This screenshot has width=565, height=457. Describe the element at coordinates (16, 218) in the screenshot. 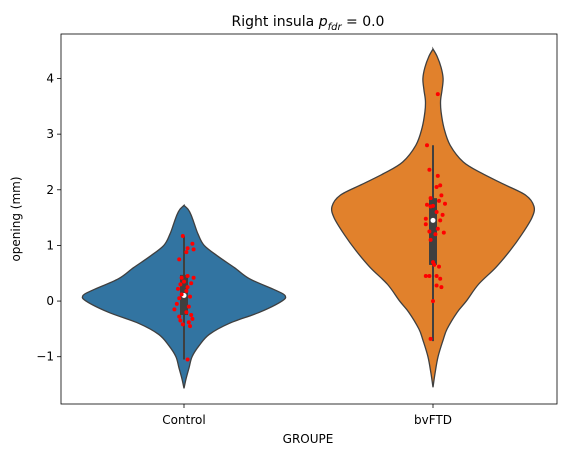

I see `y-axis-label: opening (mm)` at that location.